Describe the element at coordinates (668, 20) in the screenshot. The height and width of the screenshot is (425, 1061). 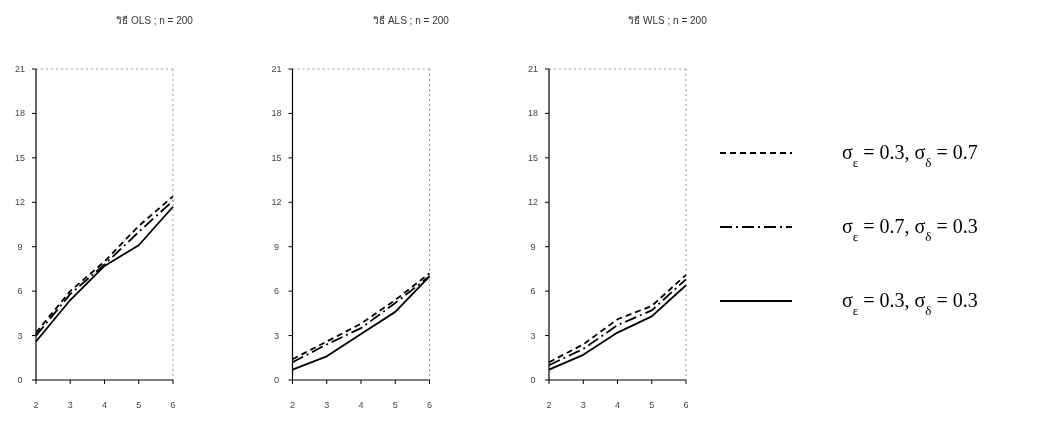
I see `chart-title: วิธี WLS ; n = 200` at that location.